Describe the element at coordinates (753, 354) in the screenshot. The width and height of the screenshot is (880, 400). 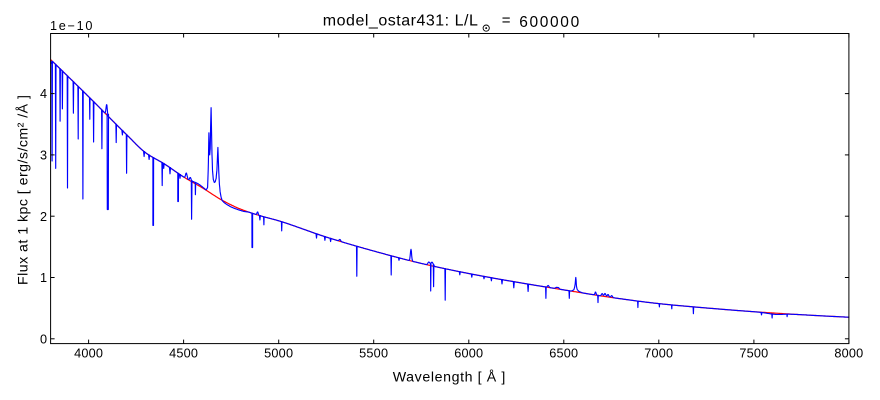
I see `svg-text: 7500` at that location.